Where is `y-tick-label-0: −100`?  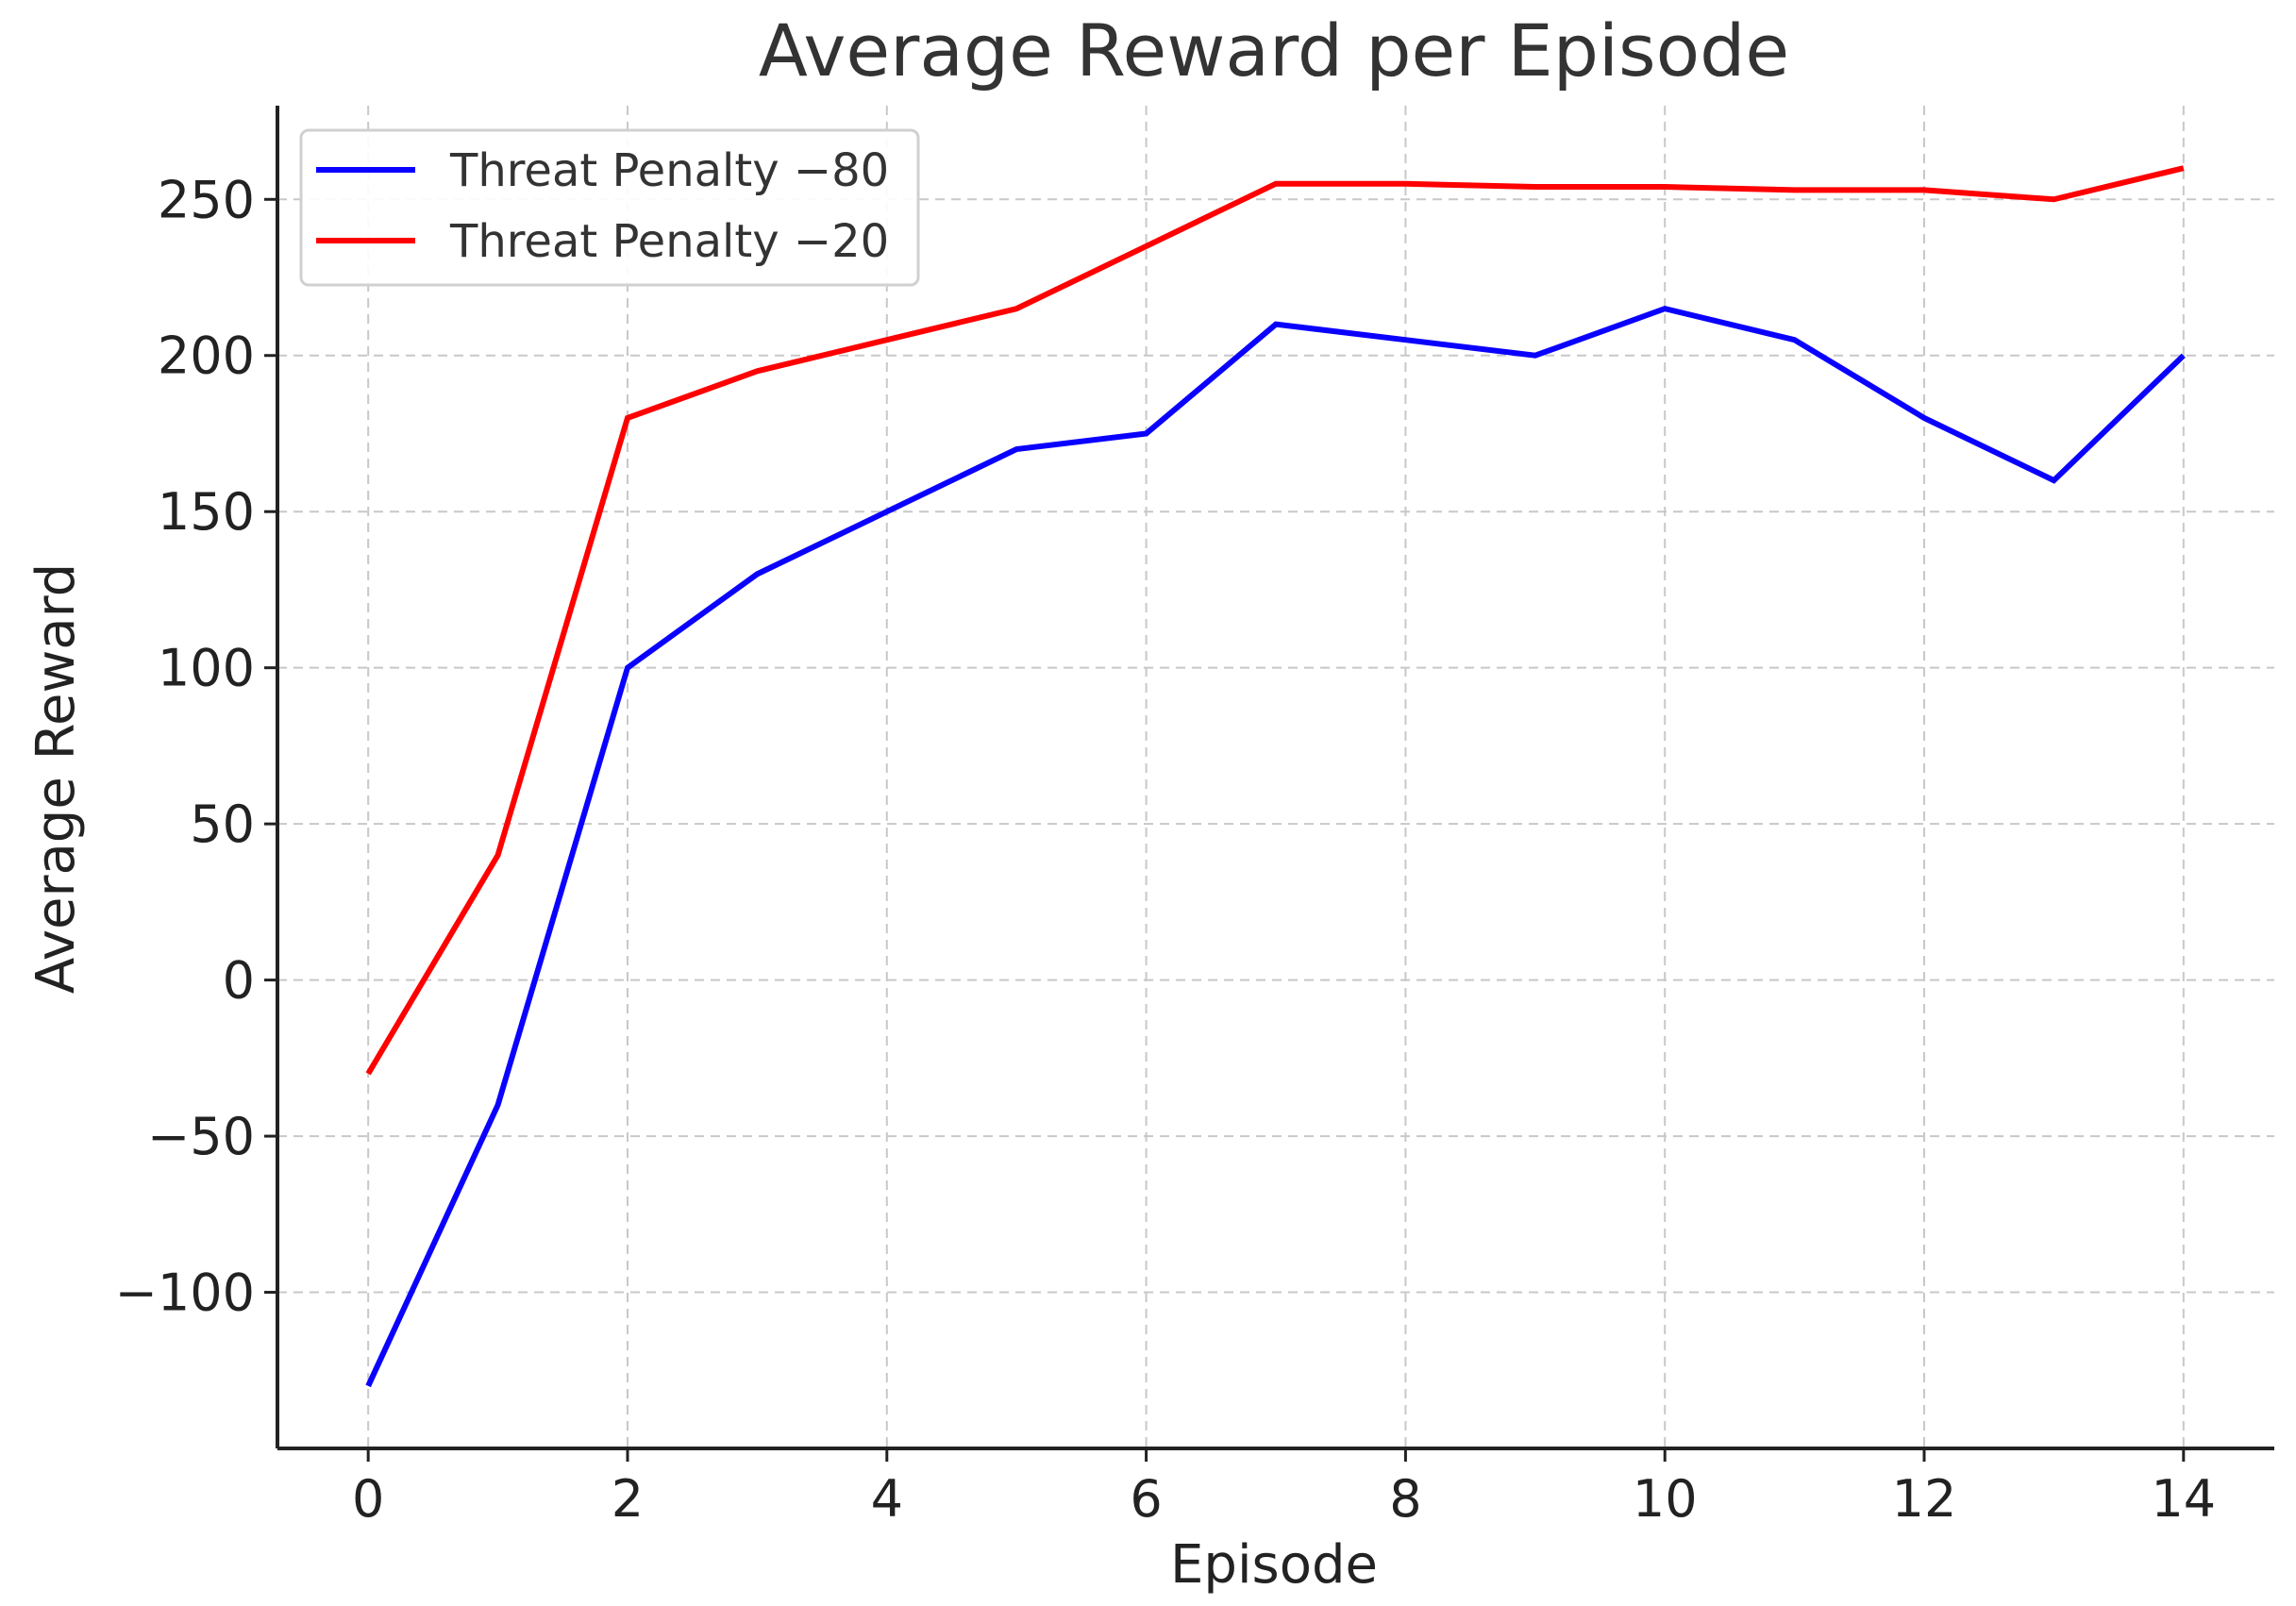 y-tick-label-0: −100 is located at coordinates (185, 1293).